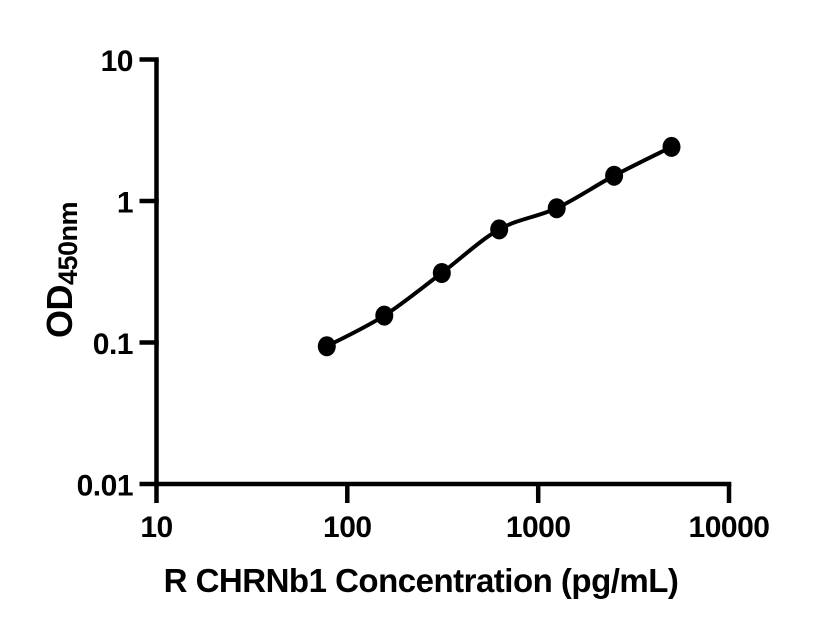 This screenshot has width=816, height=640. I want to click on x-axis, so click(443, 492).